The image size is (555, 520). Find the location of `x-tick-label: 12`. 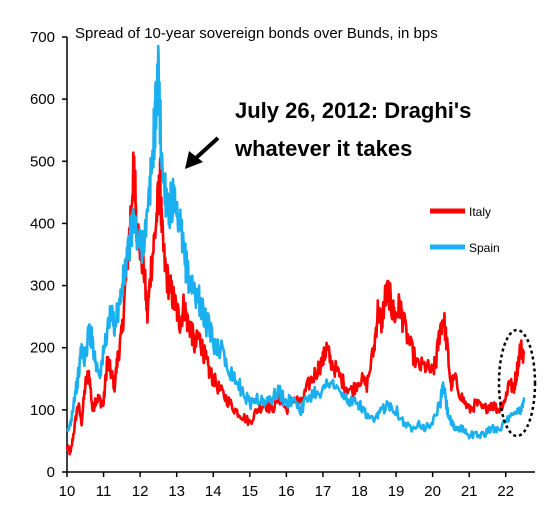

x-tick-label: 12 is located at coordinates (140, 491).